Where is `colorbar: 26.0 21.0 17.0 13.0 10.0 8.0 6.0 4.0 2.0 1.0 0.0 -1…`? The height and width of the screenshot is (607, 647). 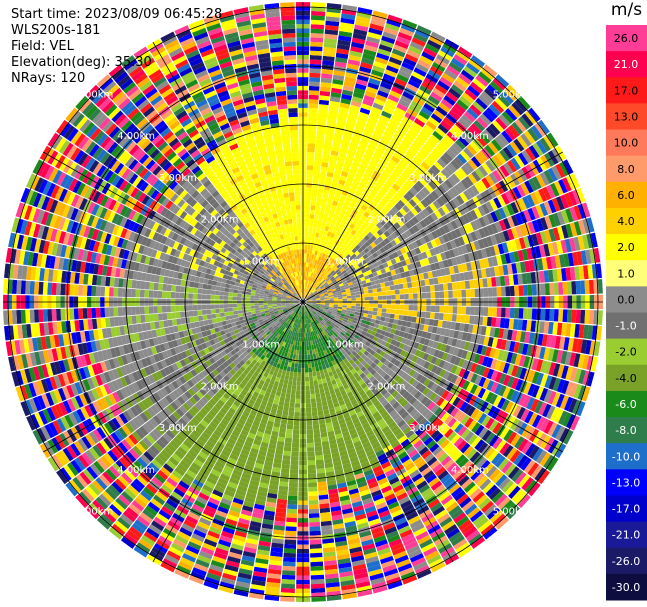 colorbar: 26.0 21.0 17.0 13.0 10.0 8.0 6.0 4.0 2.0 1.0 0.0 -1… is located at coordinates (626, 313).